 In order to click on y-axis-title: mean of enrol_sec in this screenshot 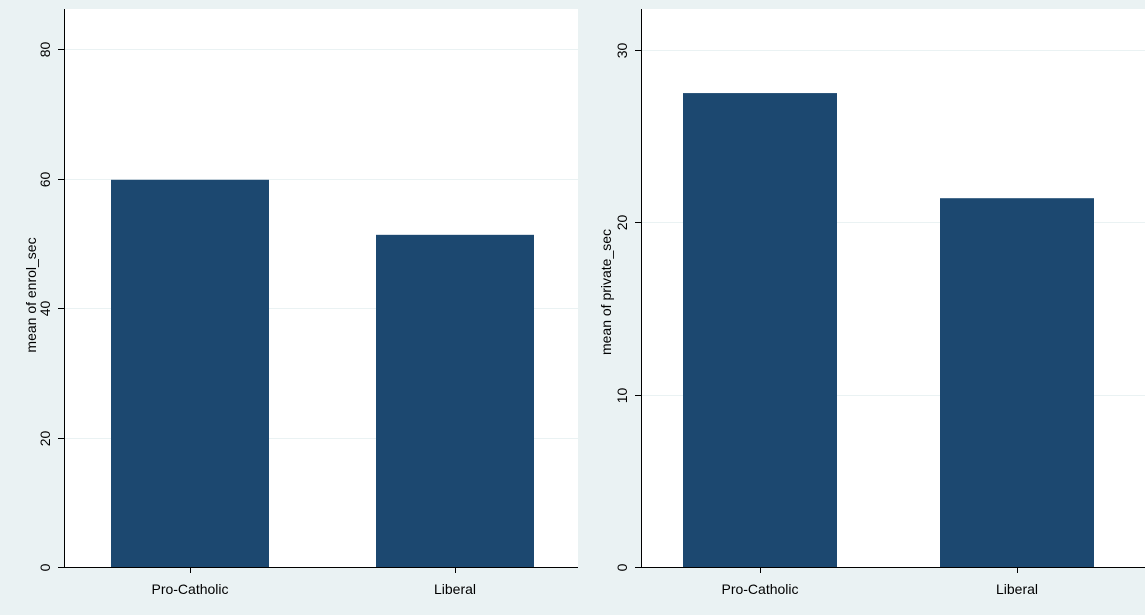, I will do `click(31, 294)`.